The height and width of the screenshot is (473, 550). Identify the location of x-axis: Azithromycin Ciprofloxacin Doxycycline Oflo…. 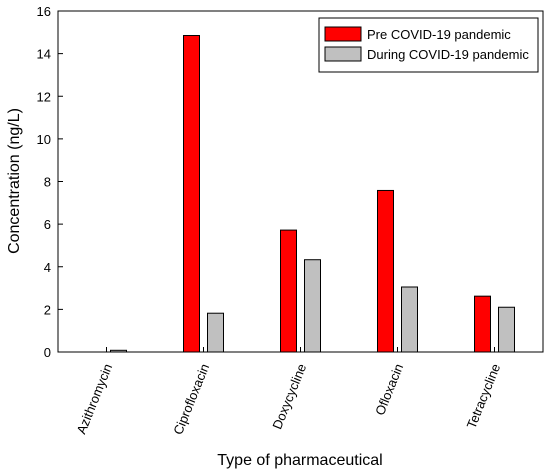
(288, 392).